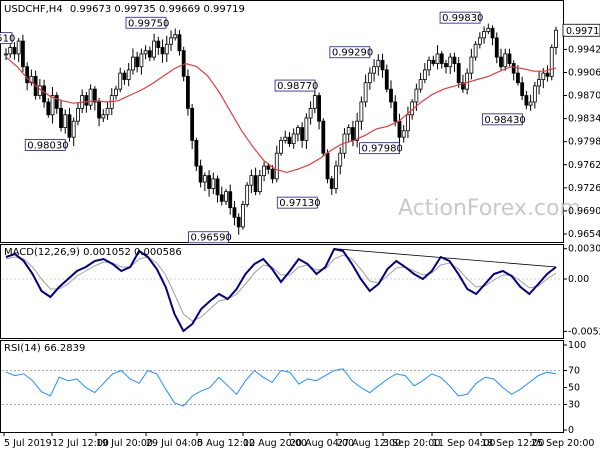 This screenshot has width=600, height=450. What do you see at coordinates (322, 443) in the screenshot?
I see `time-tick-label: 20 Aug 04:00` at bounding box center [322, 443].